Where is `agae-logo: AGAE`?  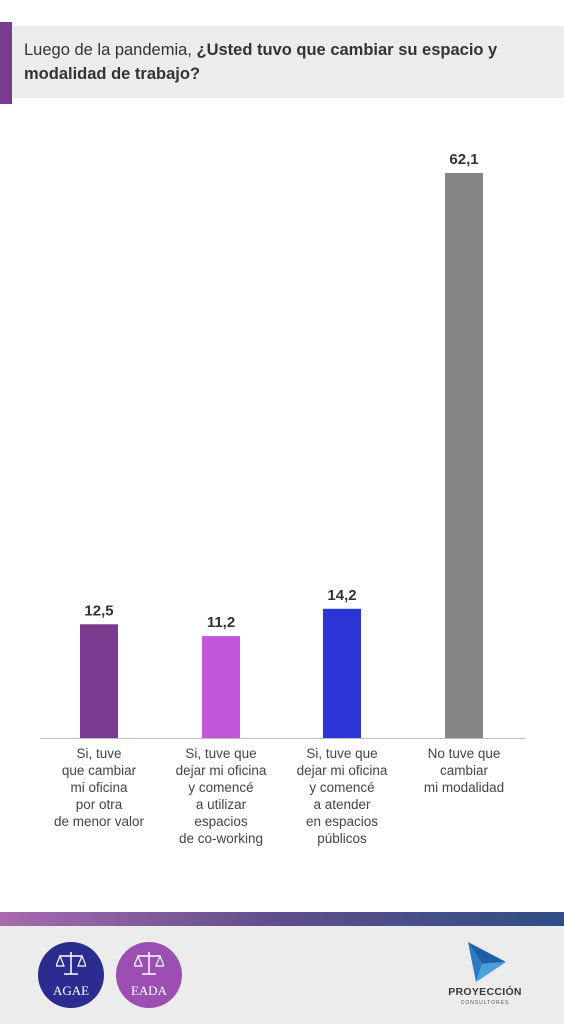 agae-logo: AGAE is located at coordinates (71, 975).